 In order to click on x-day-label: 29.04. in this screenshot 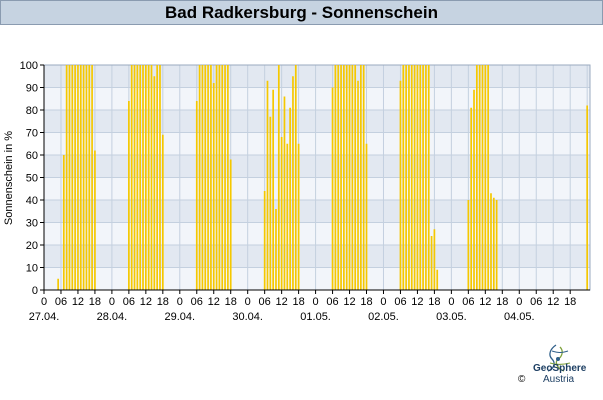, I will do `click(179, 317)`.